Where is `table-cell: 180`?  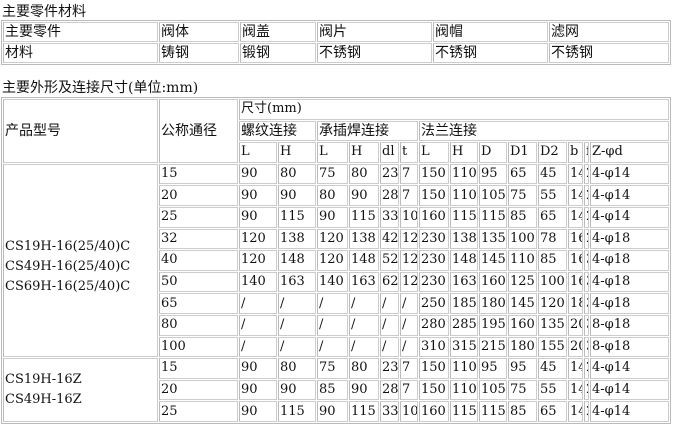 table-cell: 180 is located at coordinates (493, 303).